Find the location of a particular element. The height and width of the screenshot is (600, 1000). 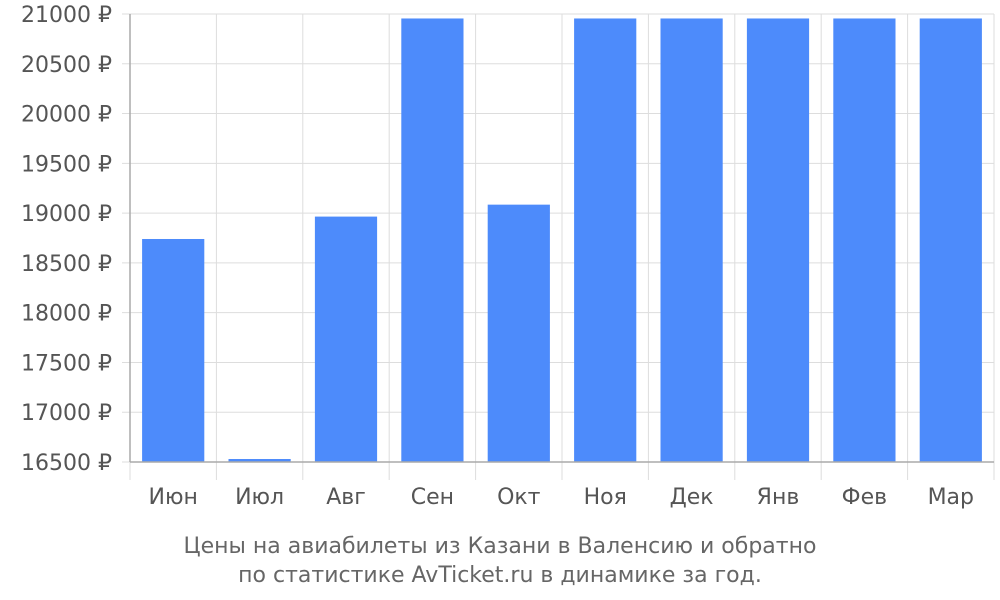

x-tick-label: Фев is located at coordinates (864, 497).